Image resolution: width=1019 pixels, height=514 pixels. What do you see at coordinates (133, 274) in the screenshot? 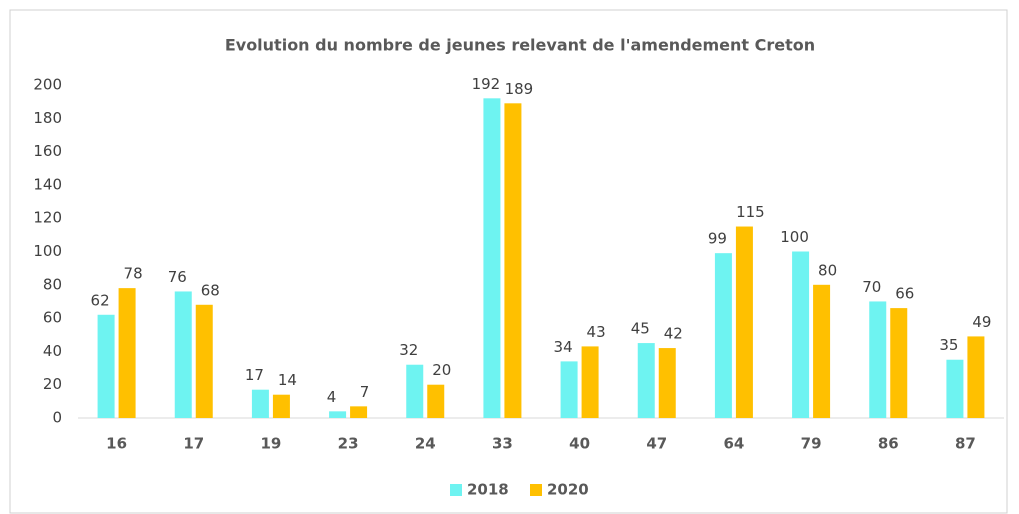
I see `data-label: 78` at bounding box center [133, 274].